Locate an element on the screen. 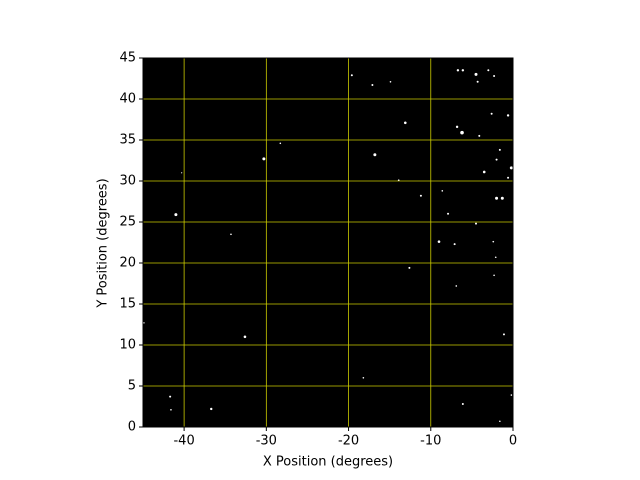 Image resolution: width=640 pixels, height=480 pixels. y-tick-label: 20 is located at coordinates (127, 263).